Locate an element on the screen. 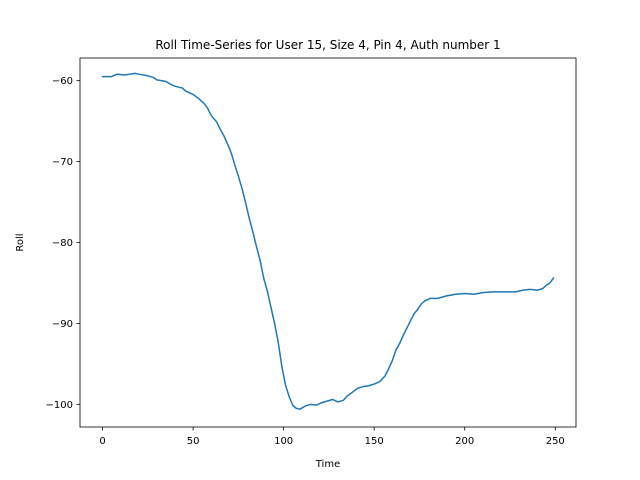 This screenshot has height=480, width=640. x-tick-label: 100 is located at coordinates (283, 441).